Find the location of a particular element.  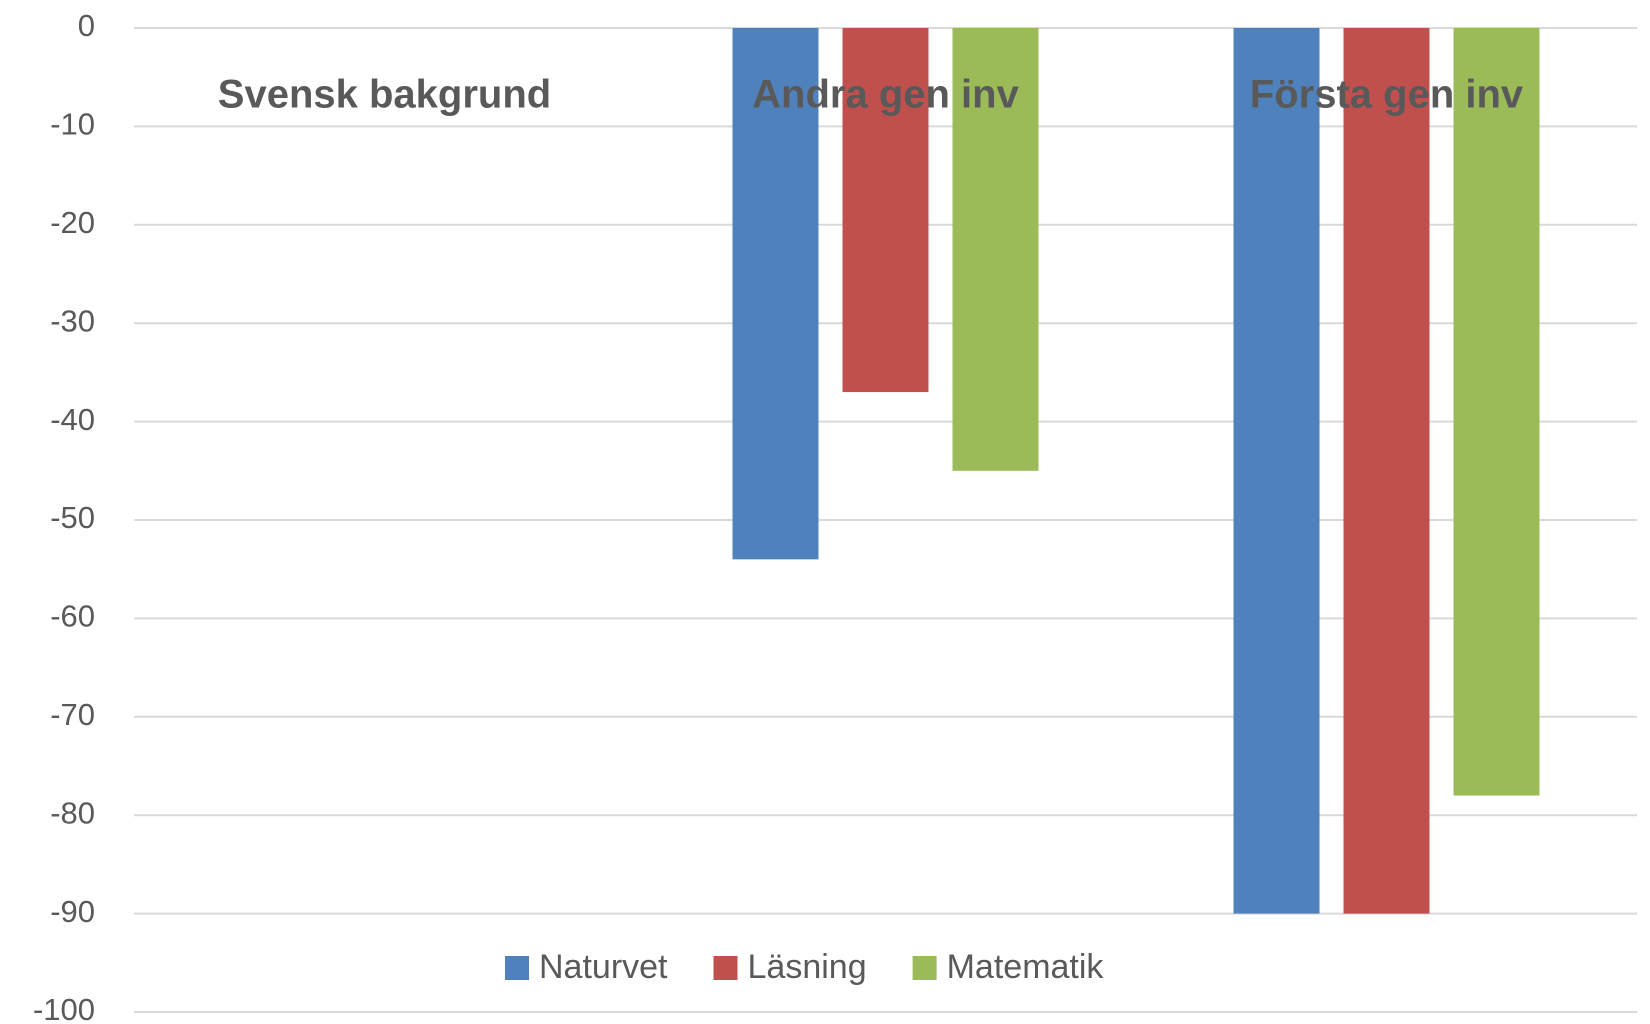

y-tick-label: -60 is located at coordinates (72, 616).